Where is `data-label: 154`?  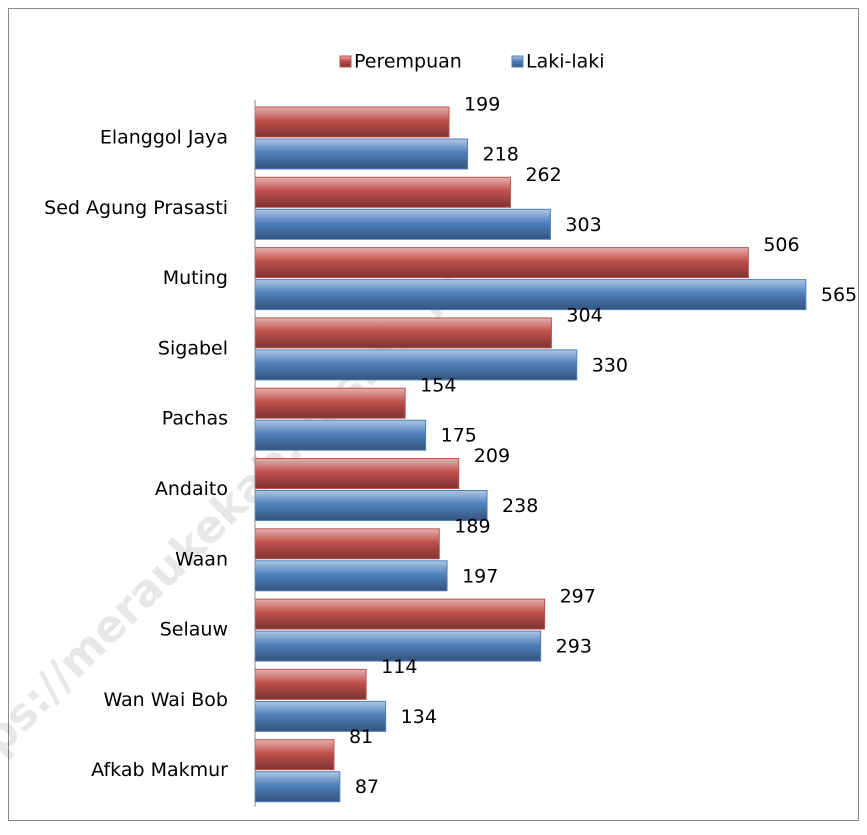
data-label: 154 is located at coordinates (438, 386).